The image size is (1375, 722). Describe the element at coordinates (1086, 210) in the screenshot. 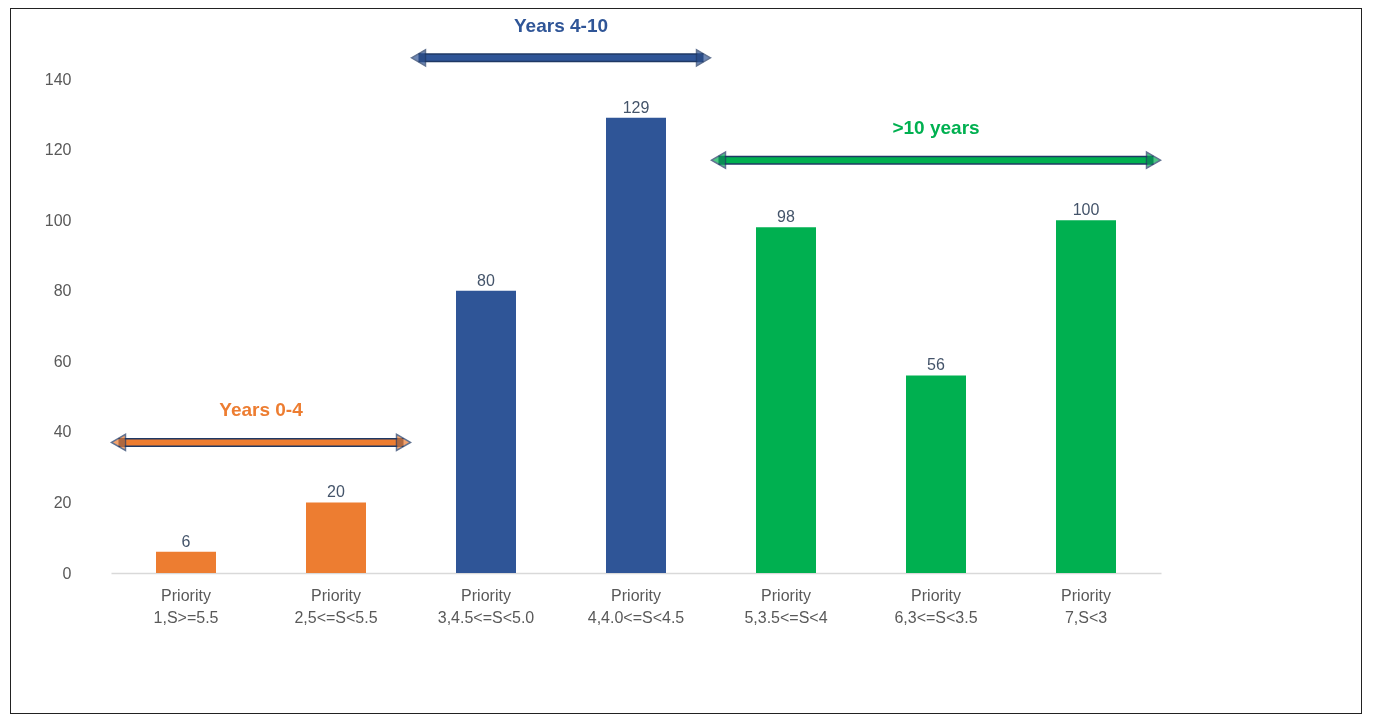

I see `data-label: 100` at that location.